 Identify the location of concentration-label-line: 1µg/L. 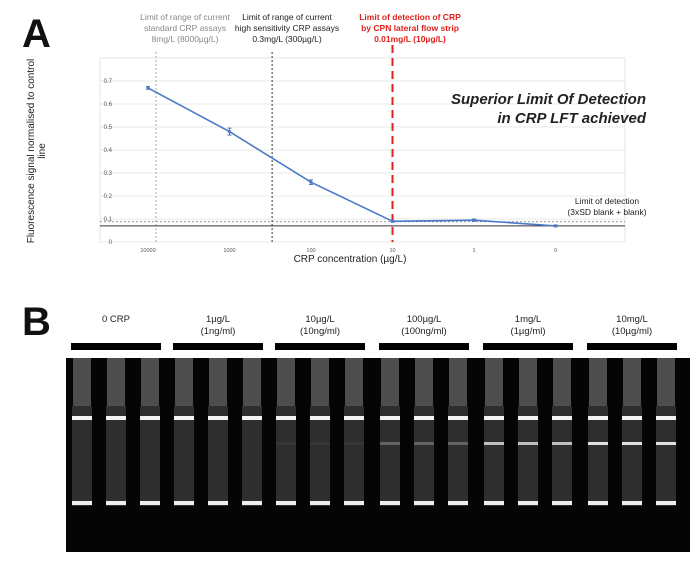
(218, 319).